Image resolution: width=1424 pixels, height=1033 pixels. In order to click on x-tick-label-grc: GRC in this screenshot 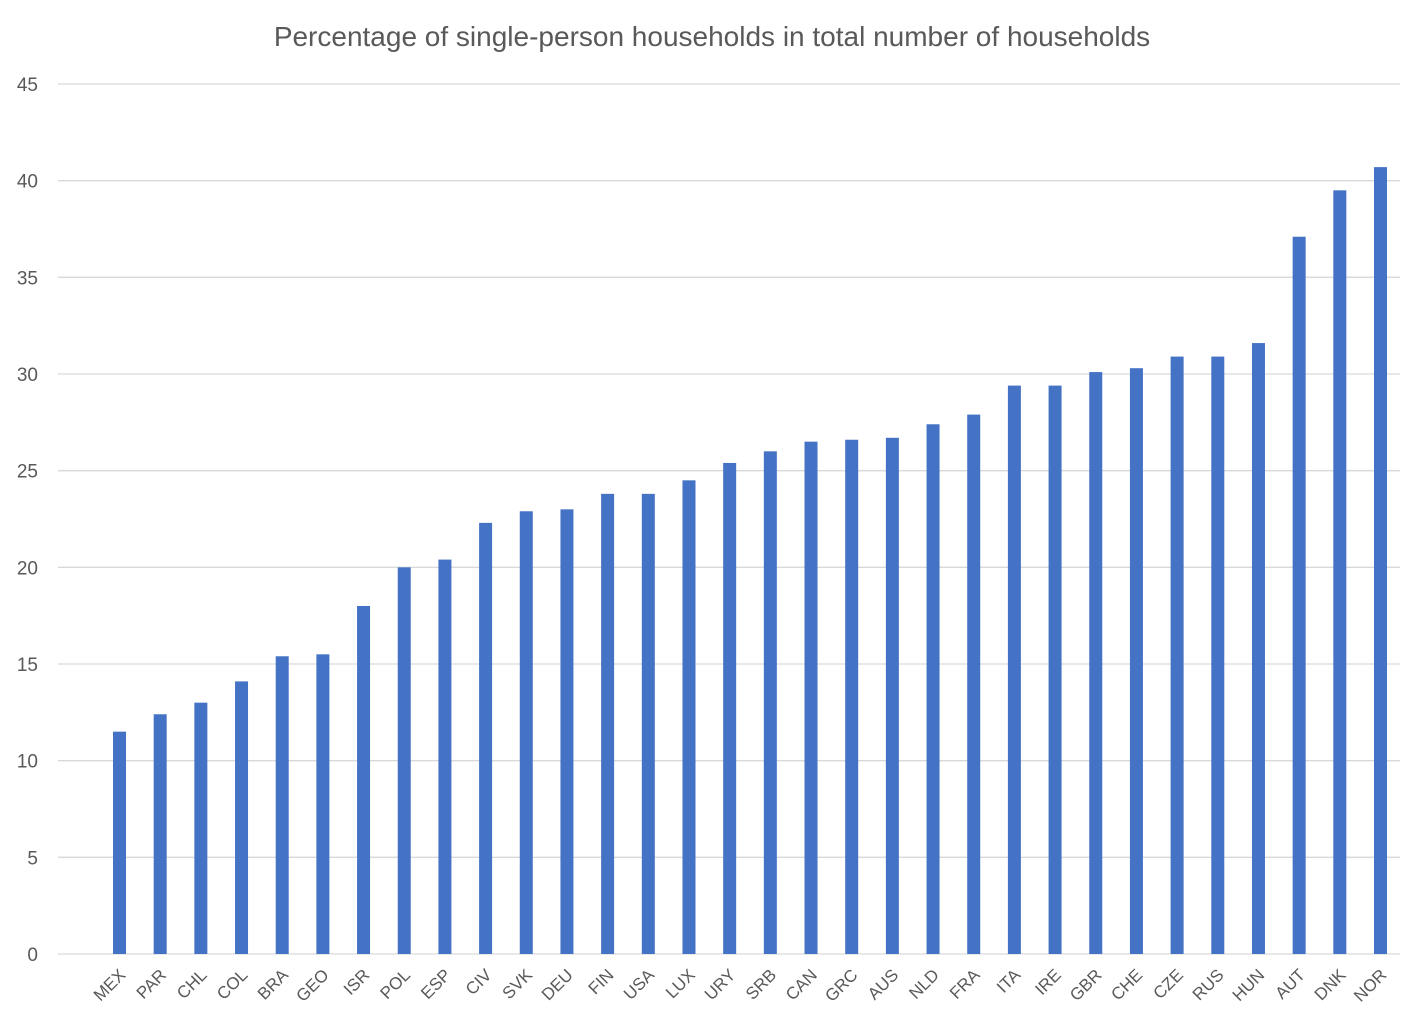, I will do `click(841, 985)`.